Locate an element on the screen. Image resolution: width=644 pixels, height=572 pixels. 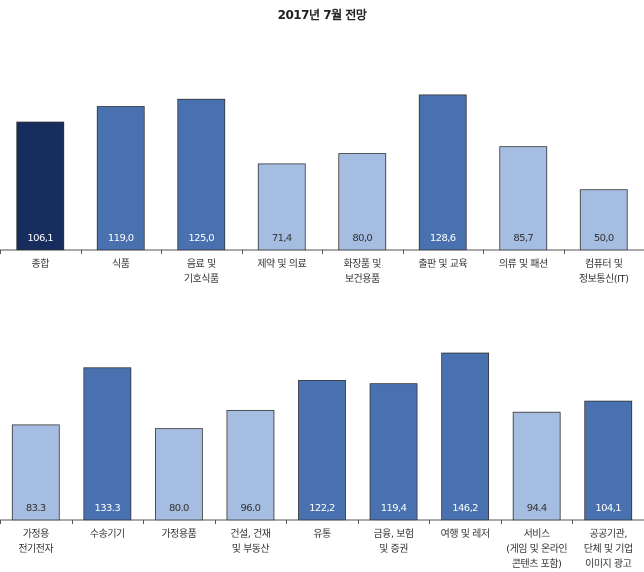
data-label: 83.3 is located at coordinates (36, 508).